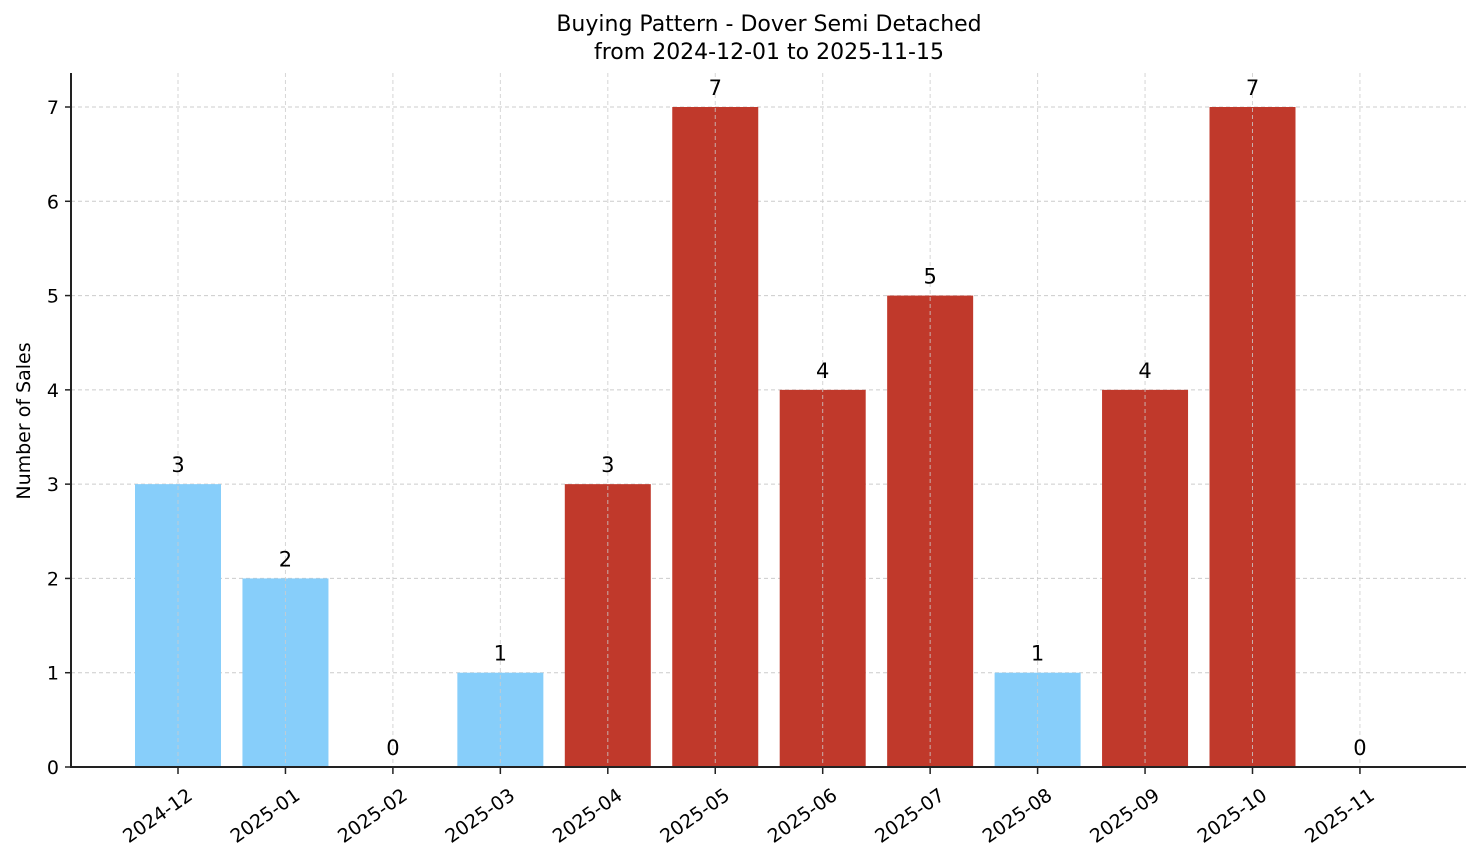 The image size is (1481, 863). What do you see at coordinates (588, 816) in the screenshot?
I see `x-tick-label: 2025-04` at bounding box center [588, 816].